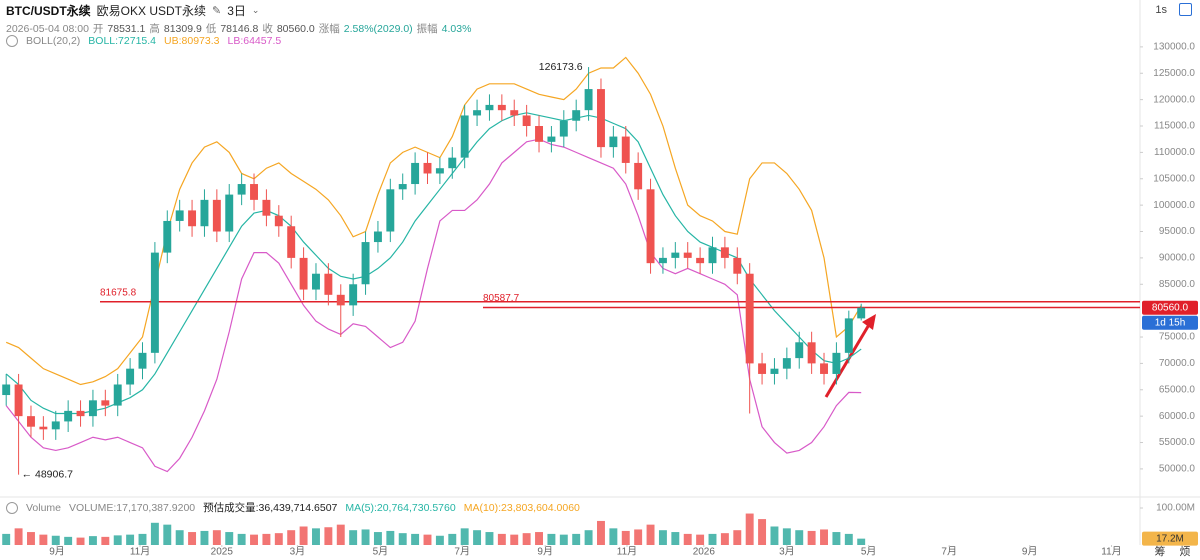 The image size is (1200, 560). What do you see at coordinates (869, 322) in the screenshot?
I see `arrow-head` at bounding box center [869, 322].